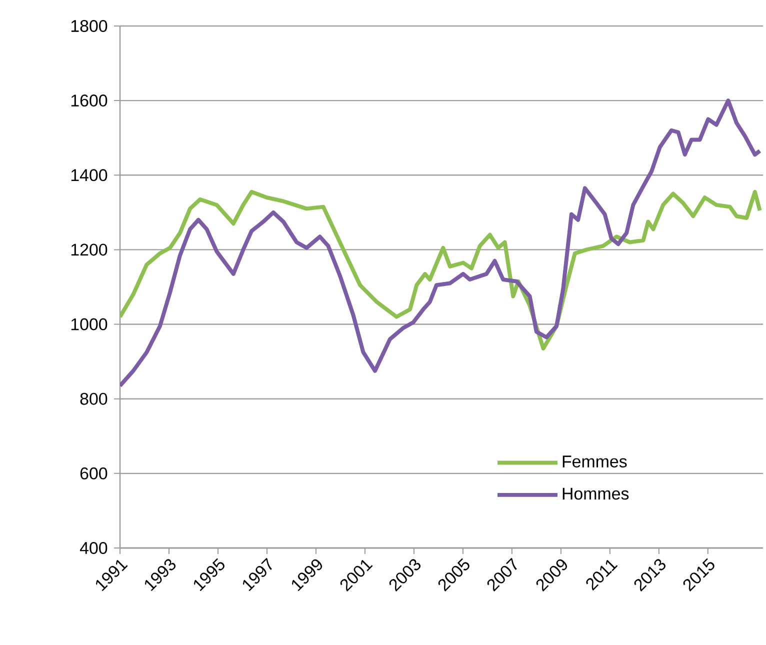 The height and width of the screenshot is (645, 766). Describe the element at coordinates (89, 175) in the screenshot. I see `y-tick-label: 1400` at that location.